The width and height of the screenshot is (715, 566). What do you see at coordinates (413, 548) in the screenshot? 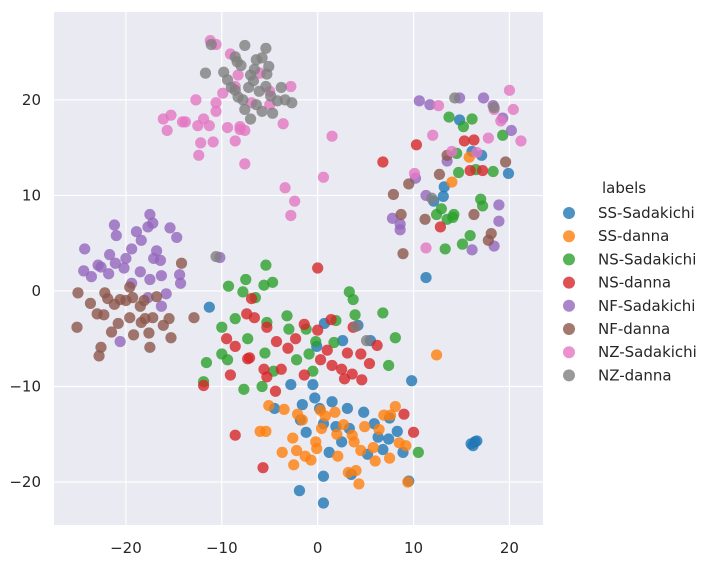
I see `x-tick-label: 10` at bounding box center [413, 548].